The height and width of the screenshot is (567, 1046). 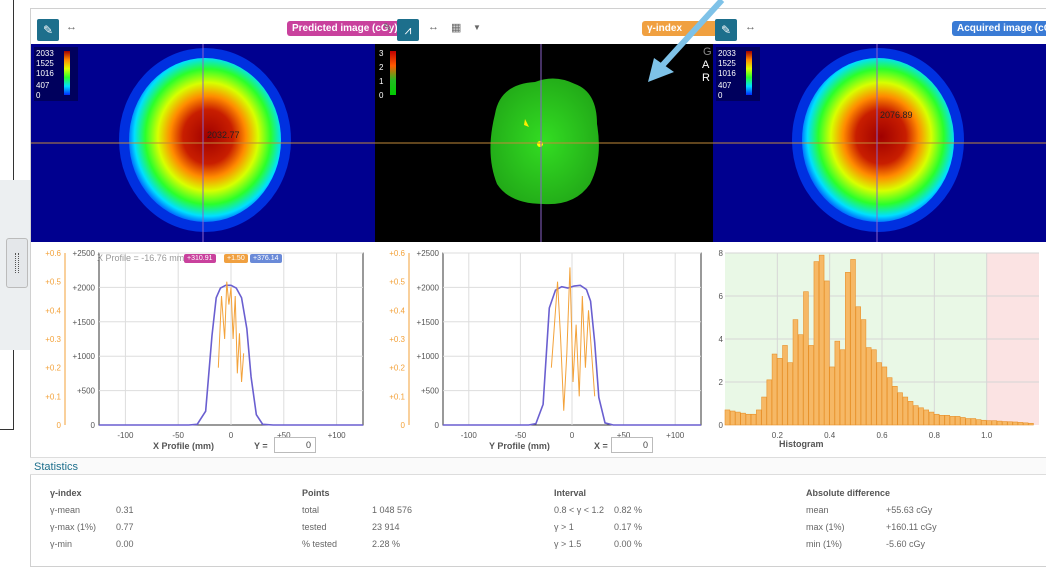 What do you see at coordinates (84, 287) in the screenshot?
I see `x-profile-yright-tick-label: +2000` at bounding box center [84, 287].